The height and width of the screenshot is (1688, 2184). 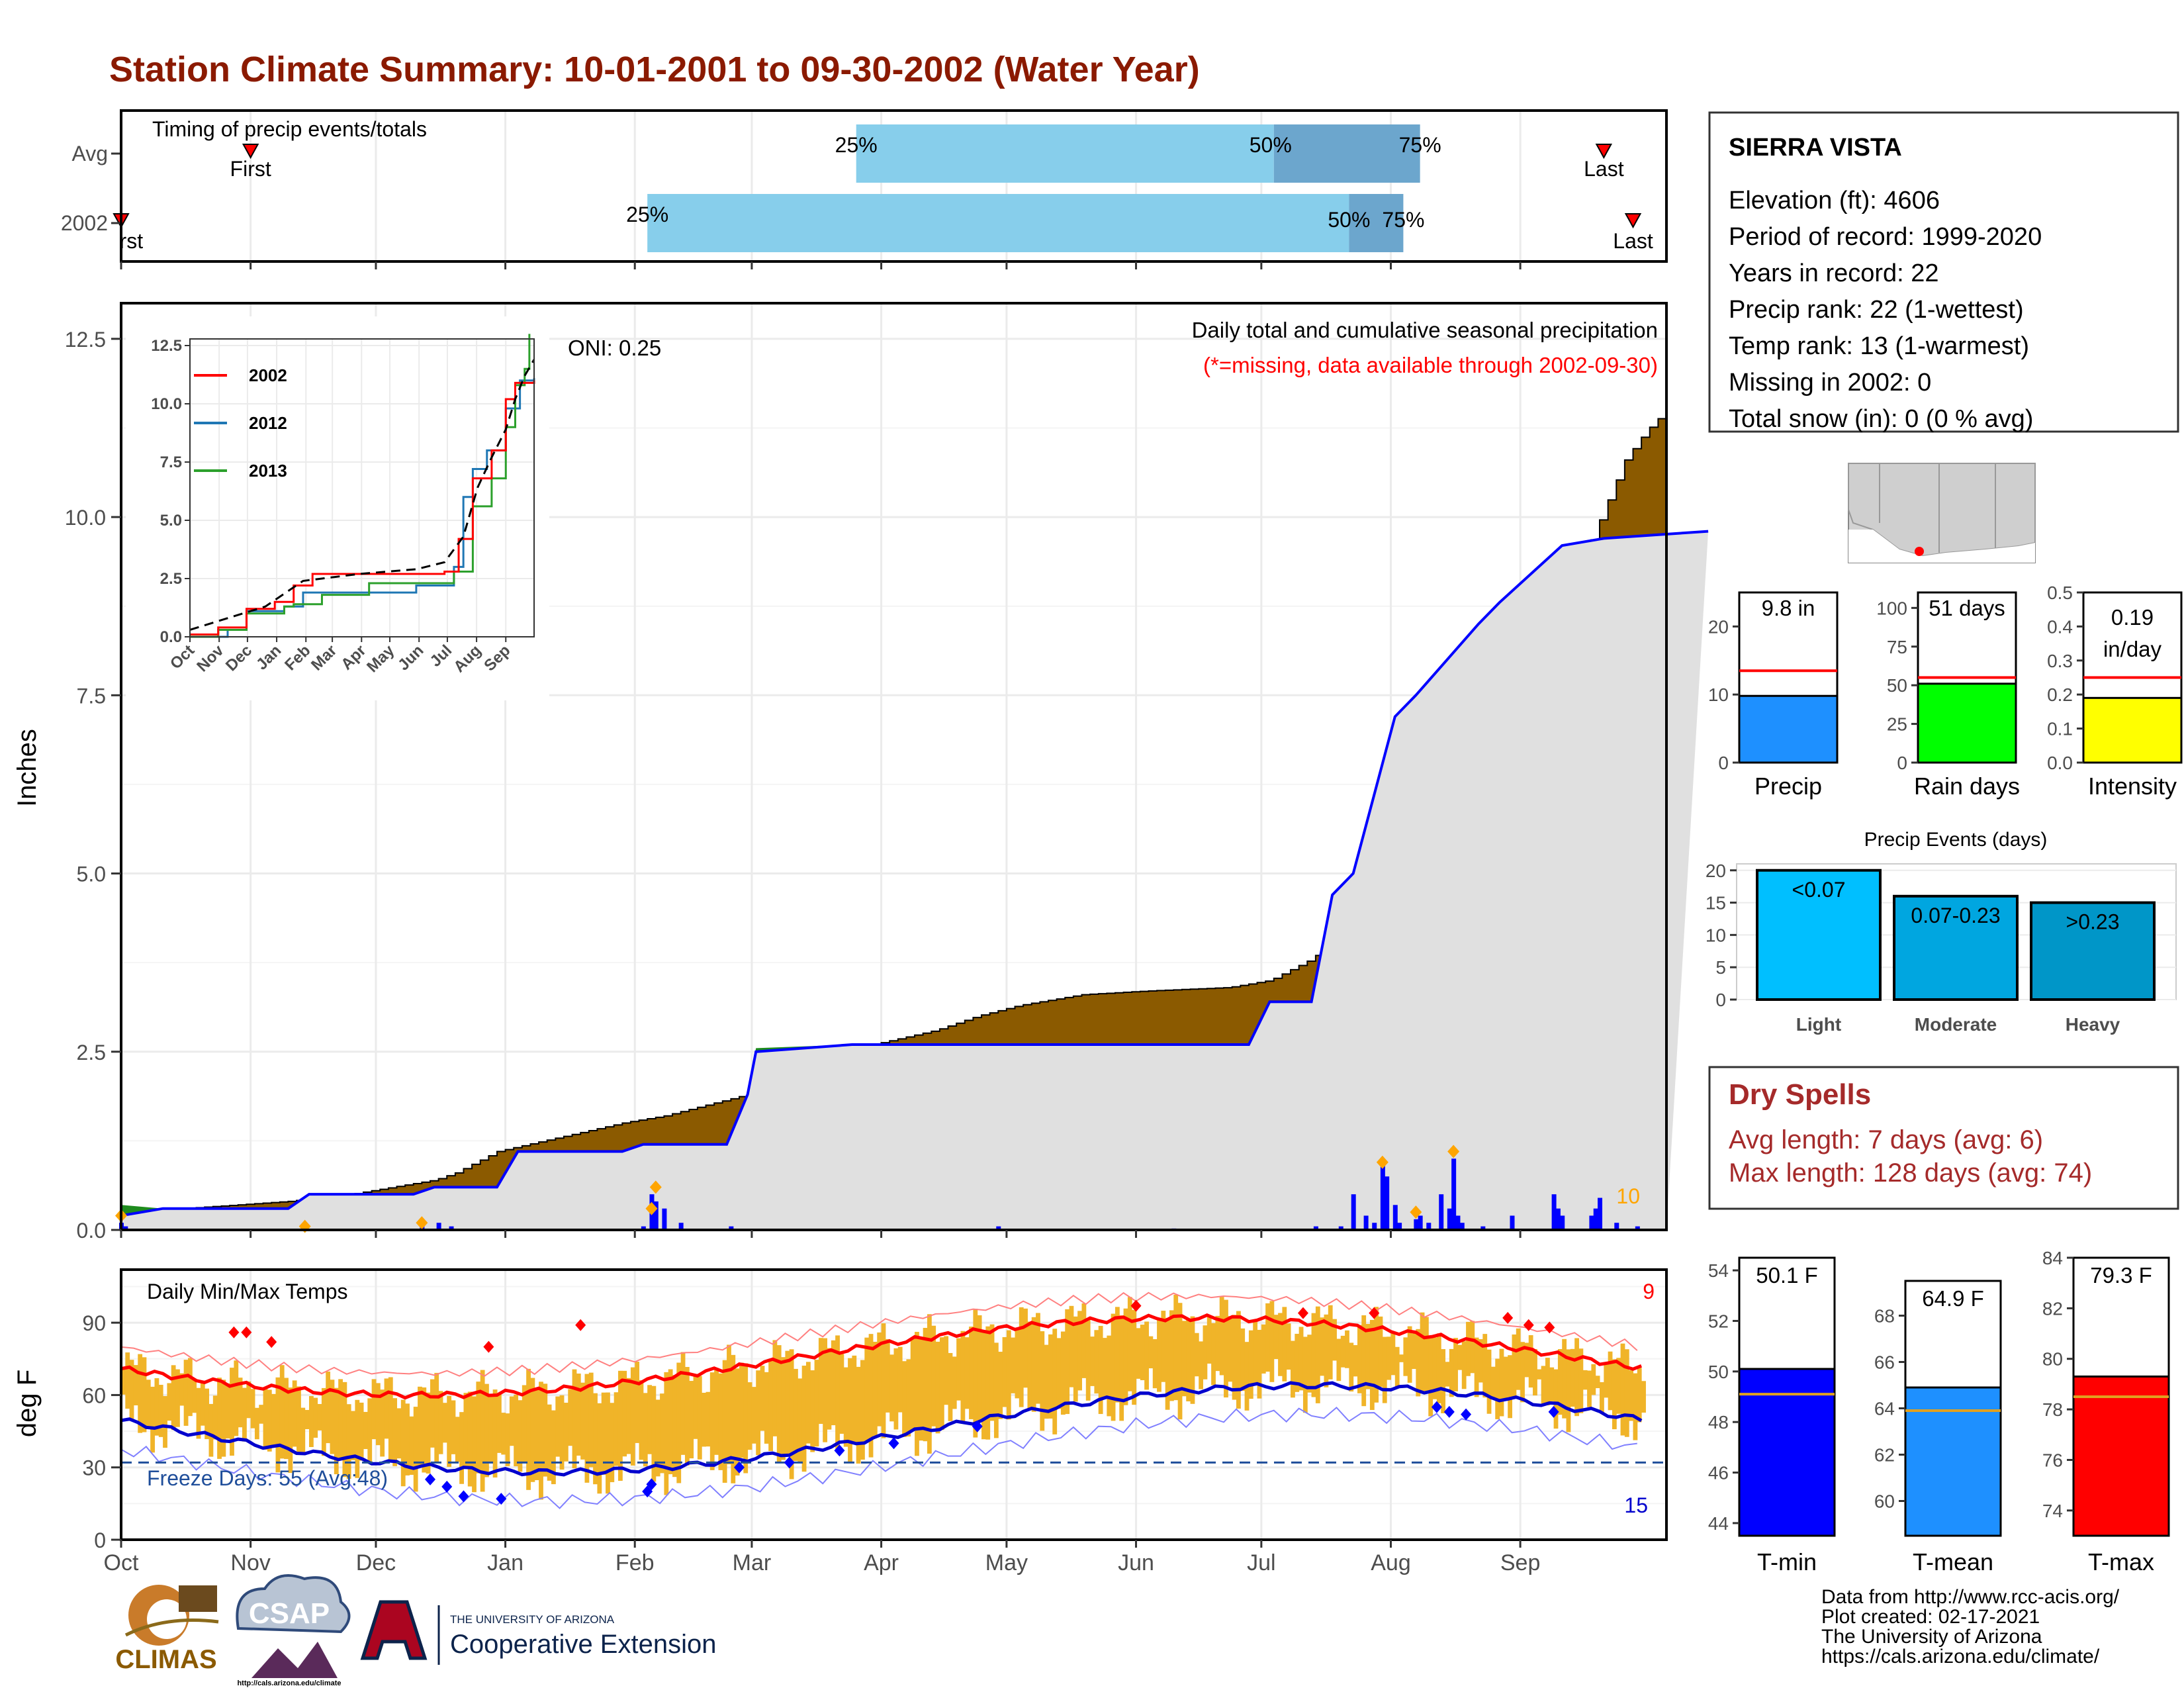 I want to click on timing-bar-q50-q75, so click(x=1376, y=223).